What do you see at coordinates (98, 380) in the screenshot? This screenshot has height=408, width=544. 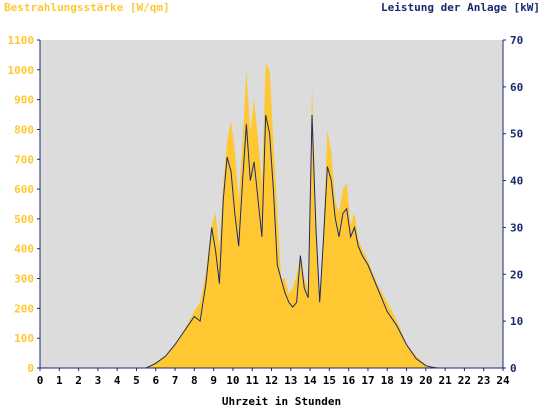 I see `x-tick-label: 3` at bounding box center [98, 380].